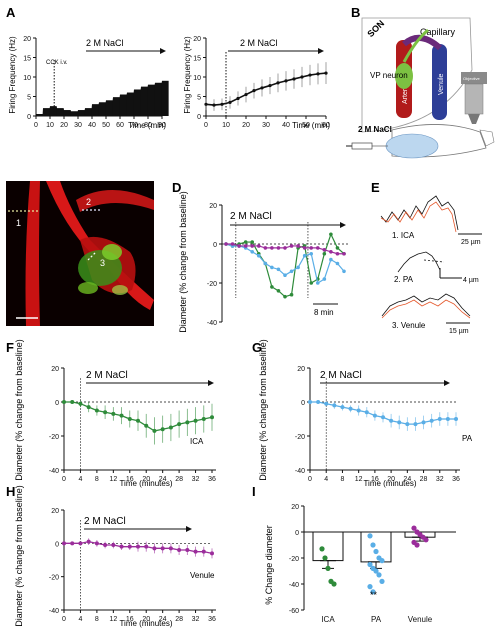  Describe the element at coordinates (12, 75) in the screenshot. I see `a1-ylabel: Firing Frequency (Hz)` at that location.